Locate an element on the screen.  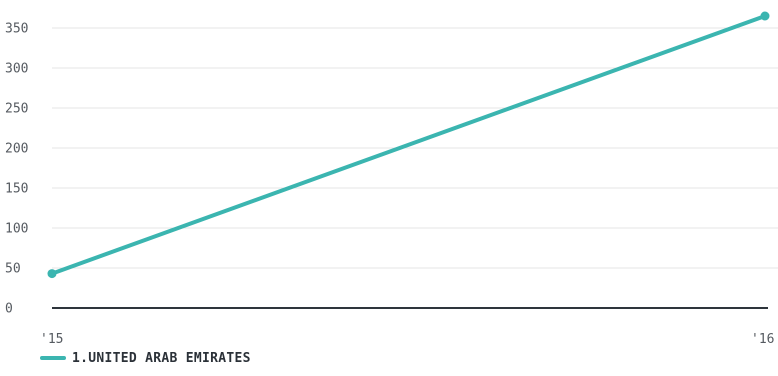
y-tick-label: 100 is located at coordinates (16, 229).